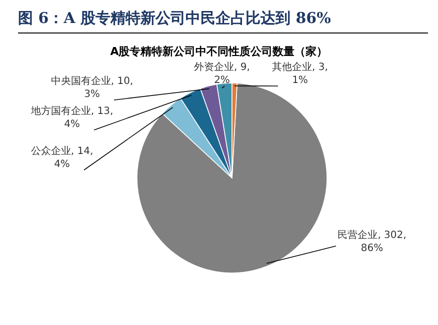  I want to click on slice-label: 中央国有企业, 10, 3%, so click(92, 87).